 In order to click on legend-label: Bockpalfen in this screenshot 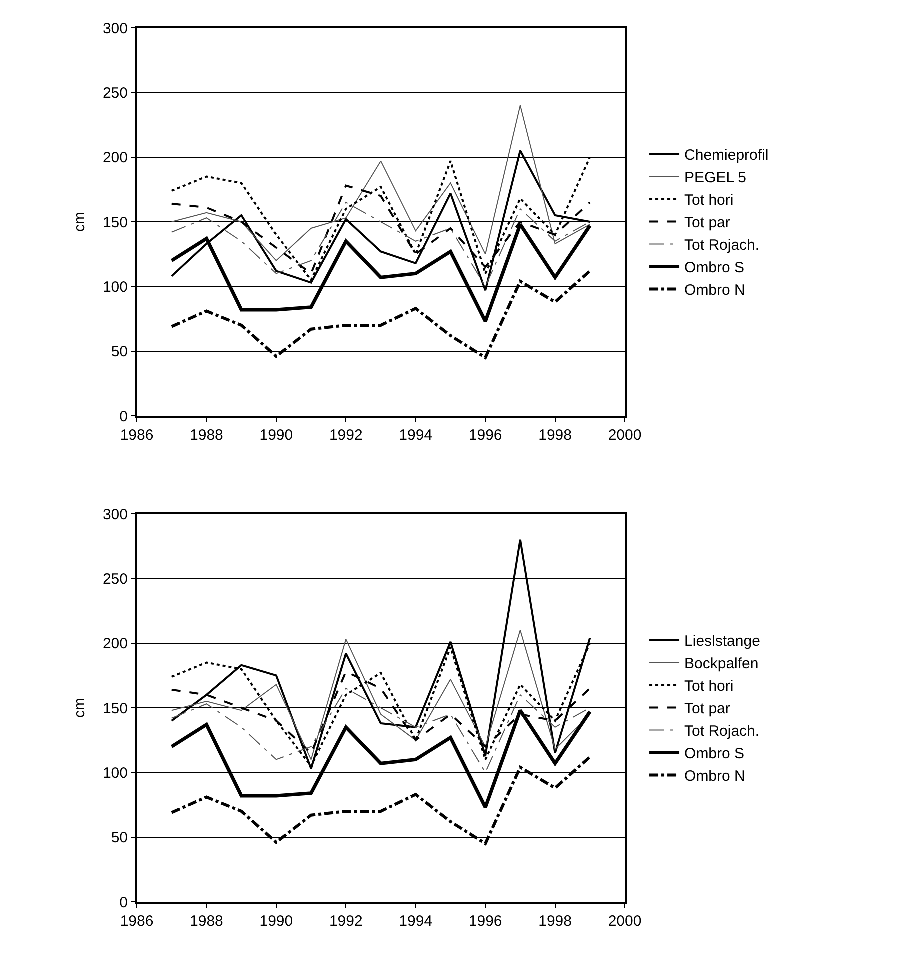, I will do `click(721, 664)`.